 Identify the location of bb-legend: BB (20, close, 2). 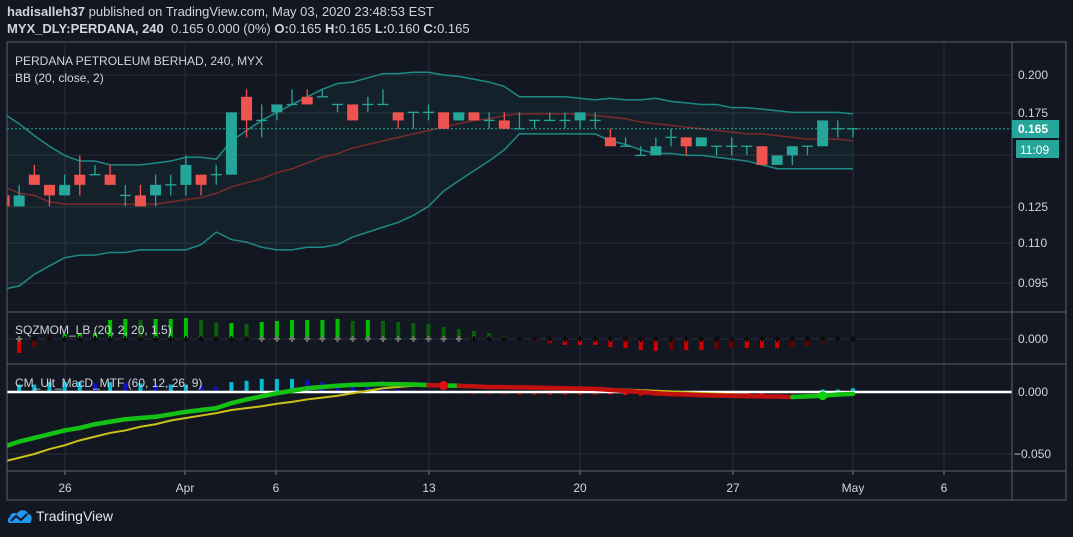
(59, 78).